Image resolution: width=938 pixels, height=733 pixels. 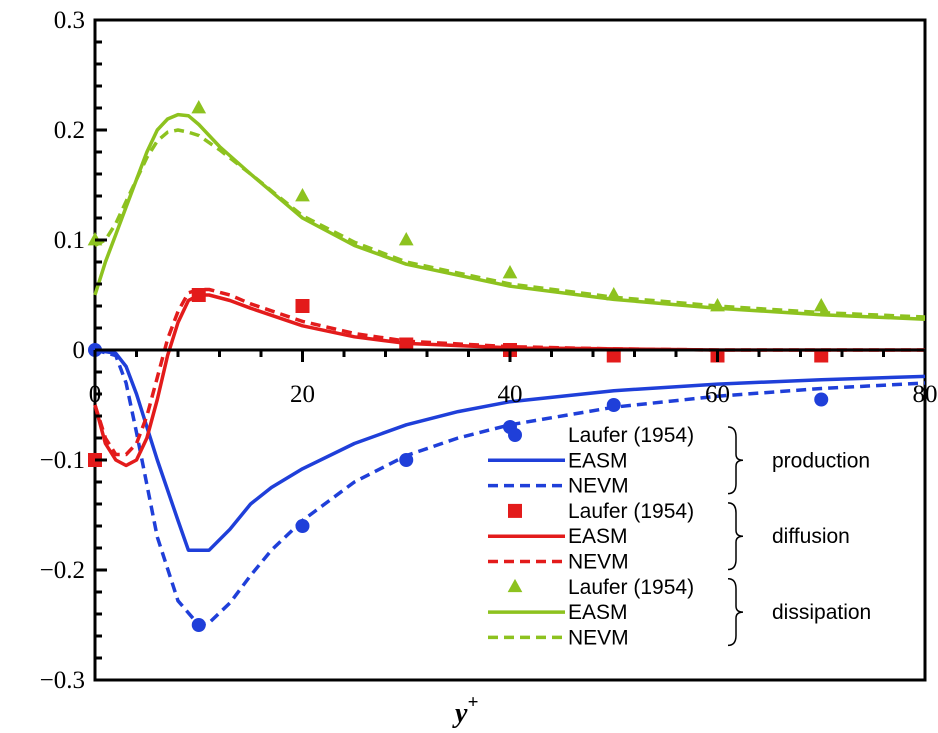 I want to click on legend-symbol-dissipation-laufer, so click(x=515, y=585).